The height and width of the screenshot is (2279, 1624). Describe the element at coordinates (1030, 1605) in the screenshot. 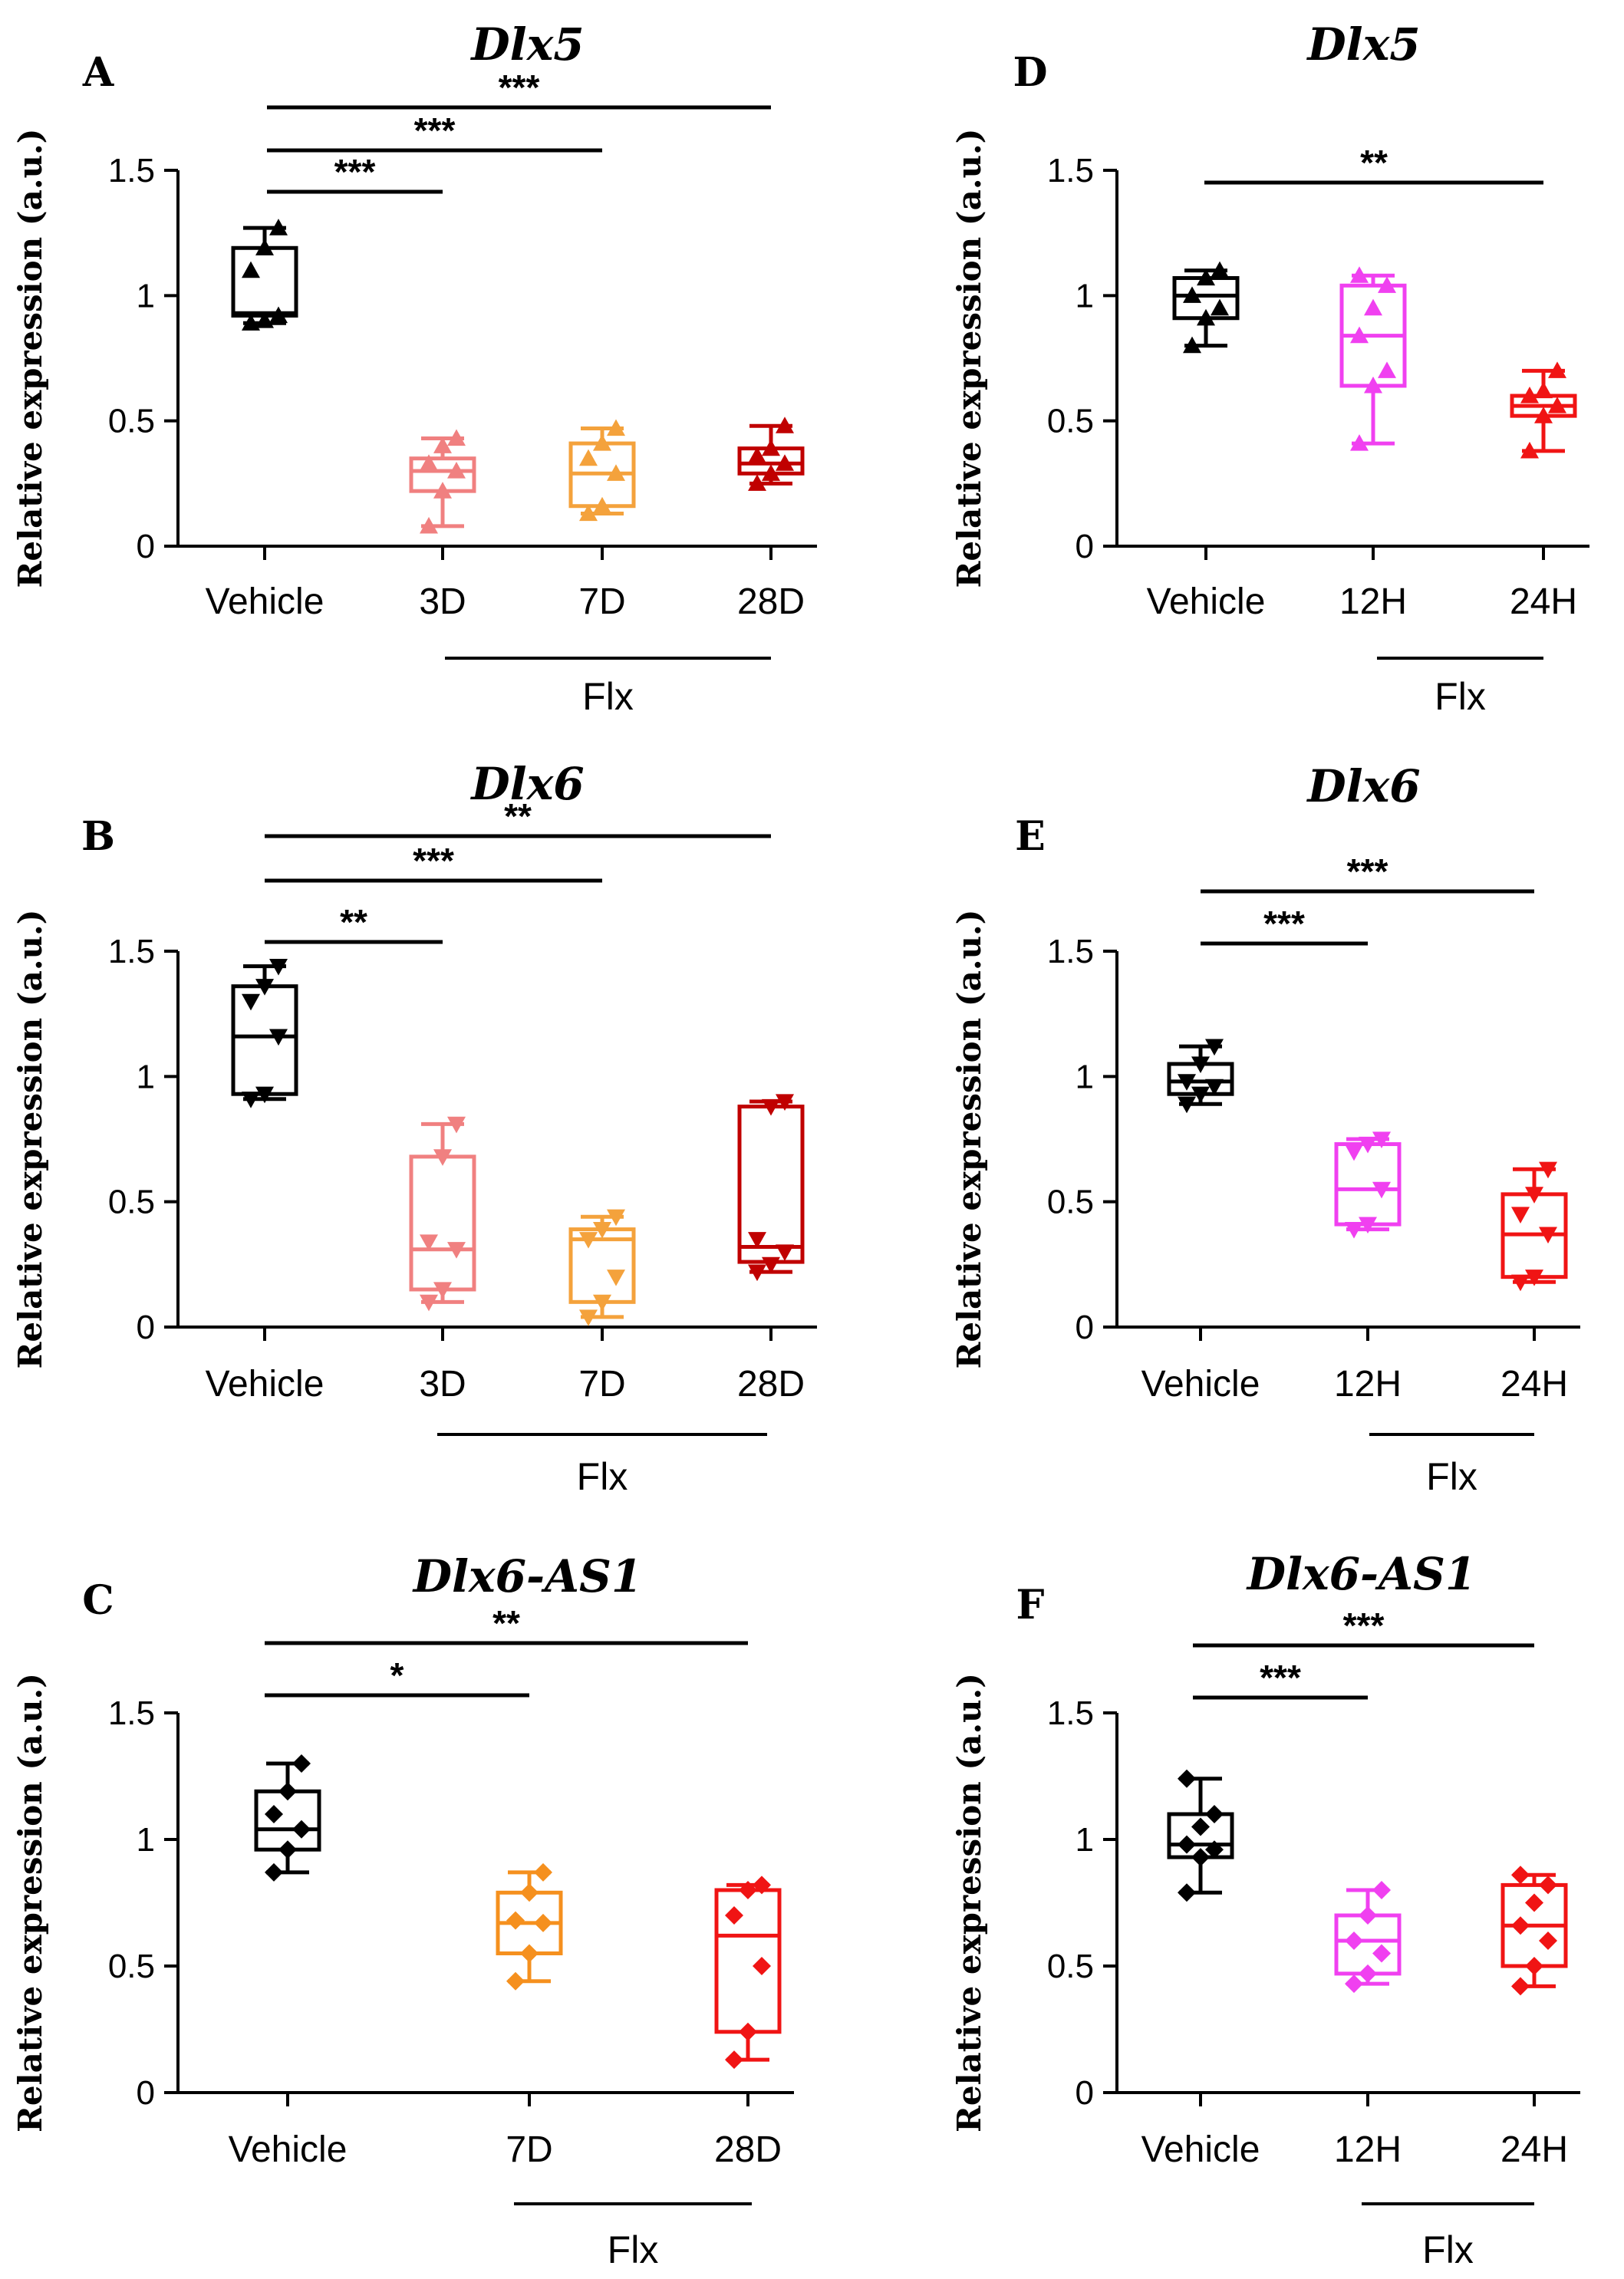

I see `panel-letter: F` at that location.